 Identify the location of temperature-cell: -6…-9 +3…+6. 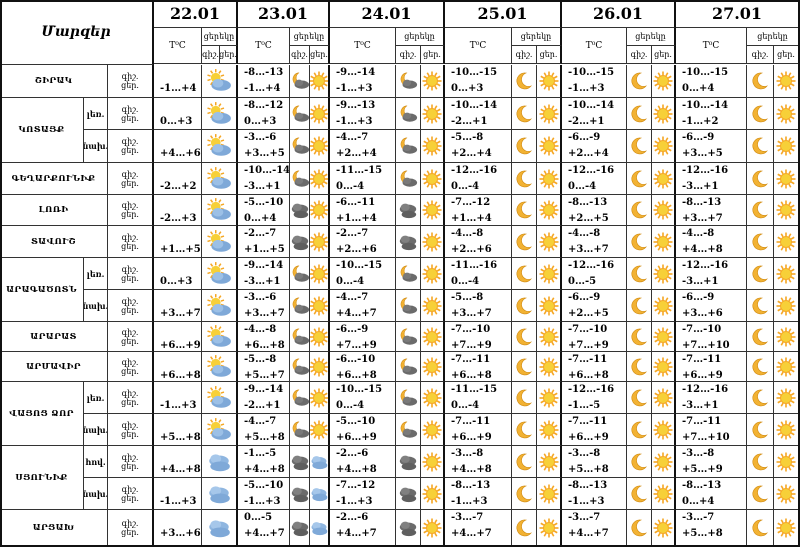
(711, 306).